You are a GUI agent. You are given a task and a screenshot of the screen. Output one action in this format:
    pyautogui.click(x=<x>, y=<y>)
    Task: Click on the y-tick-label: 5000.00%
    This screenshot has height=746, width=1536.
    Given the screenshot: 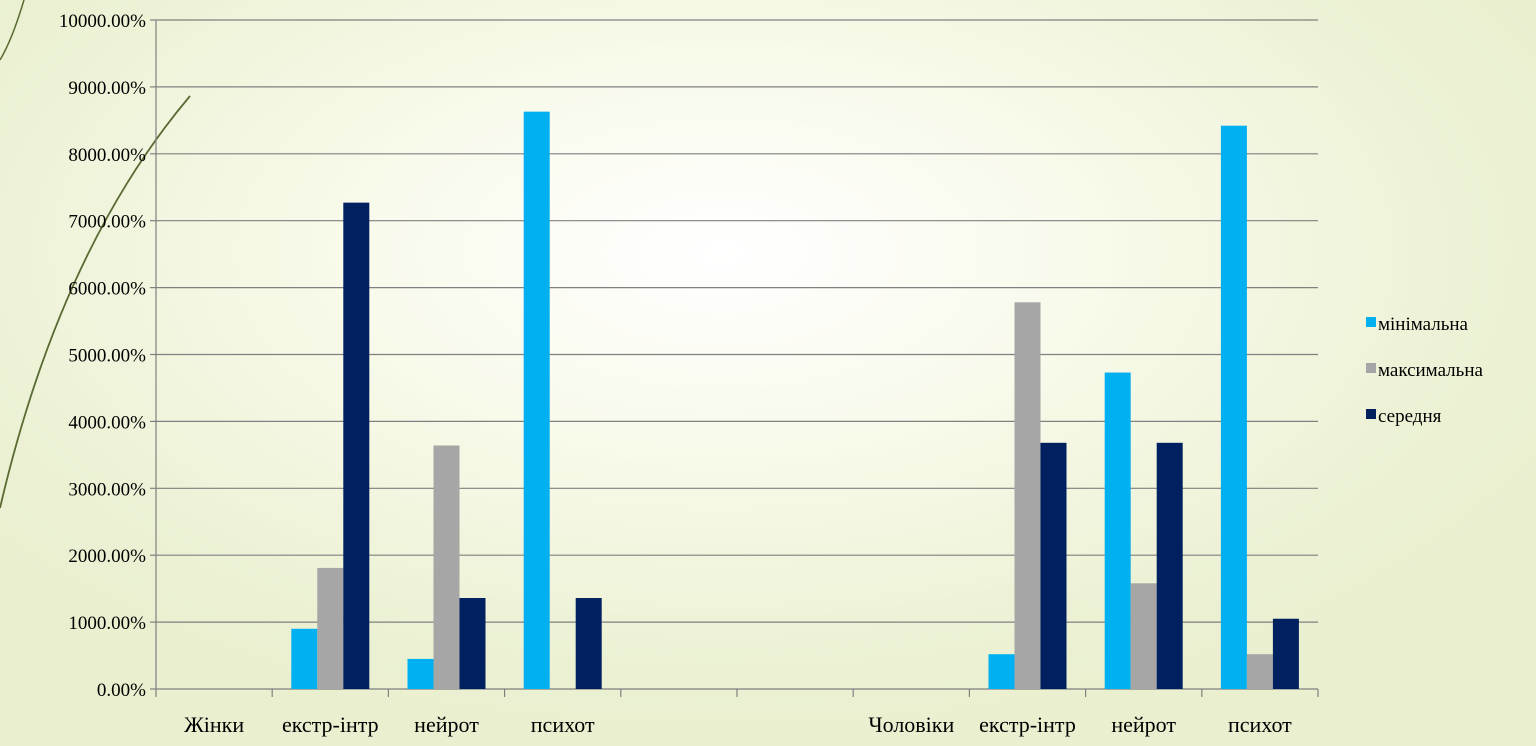 What is the action you would take?
    pyautogui.click(x=107, y=356)
    